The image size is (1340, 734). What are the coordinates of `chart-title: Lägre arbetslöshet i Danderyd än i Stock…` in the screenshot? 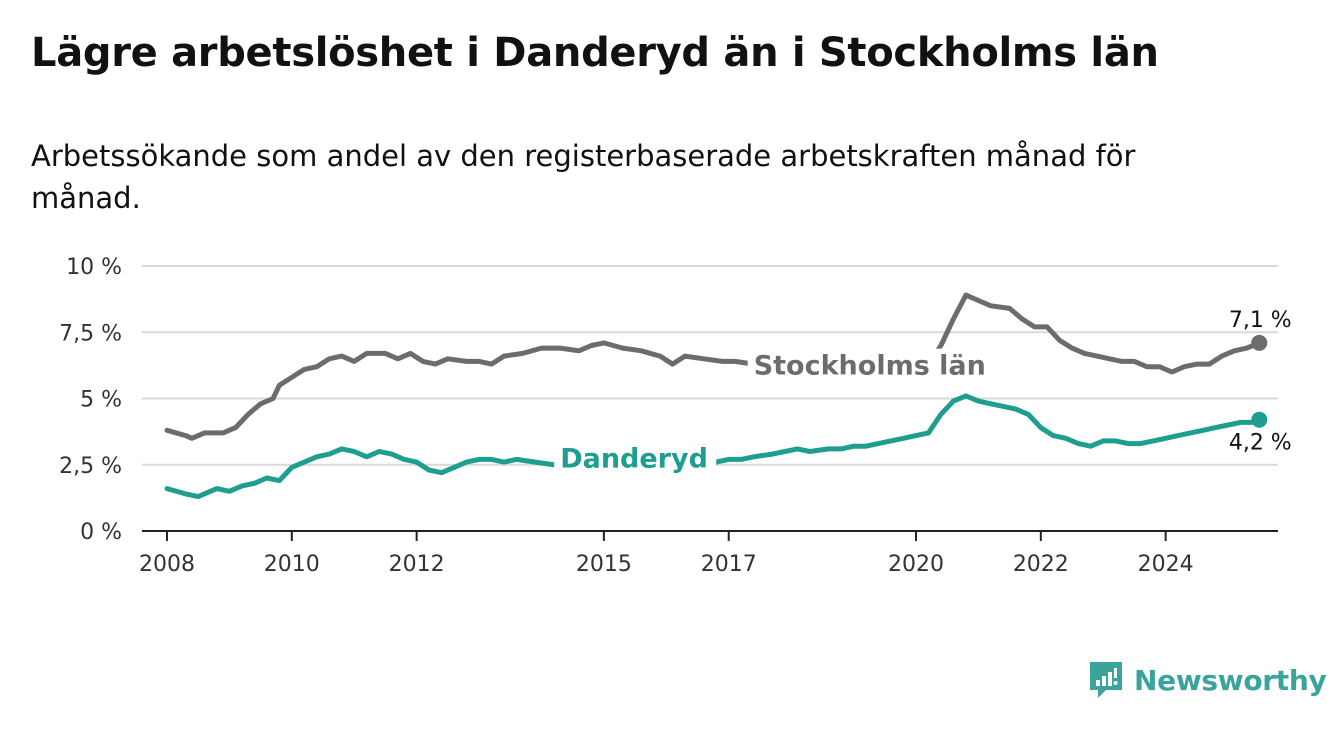 It's located at (595, 53).